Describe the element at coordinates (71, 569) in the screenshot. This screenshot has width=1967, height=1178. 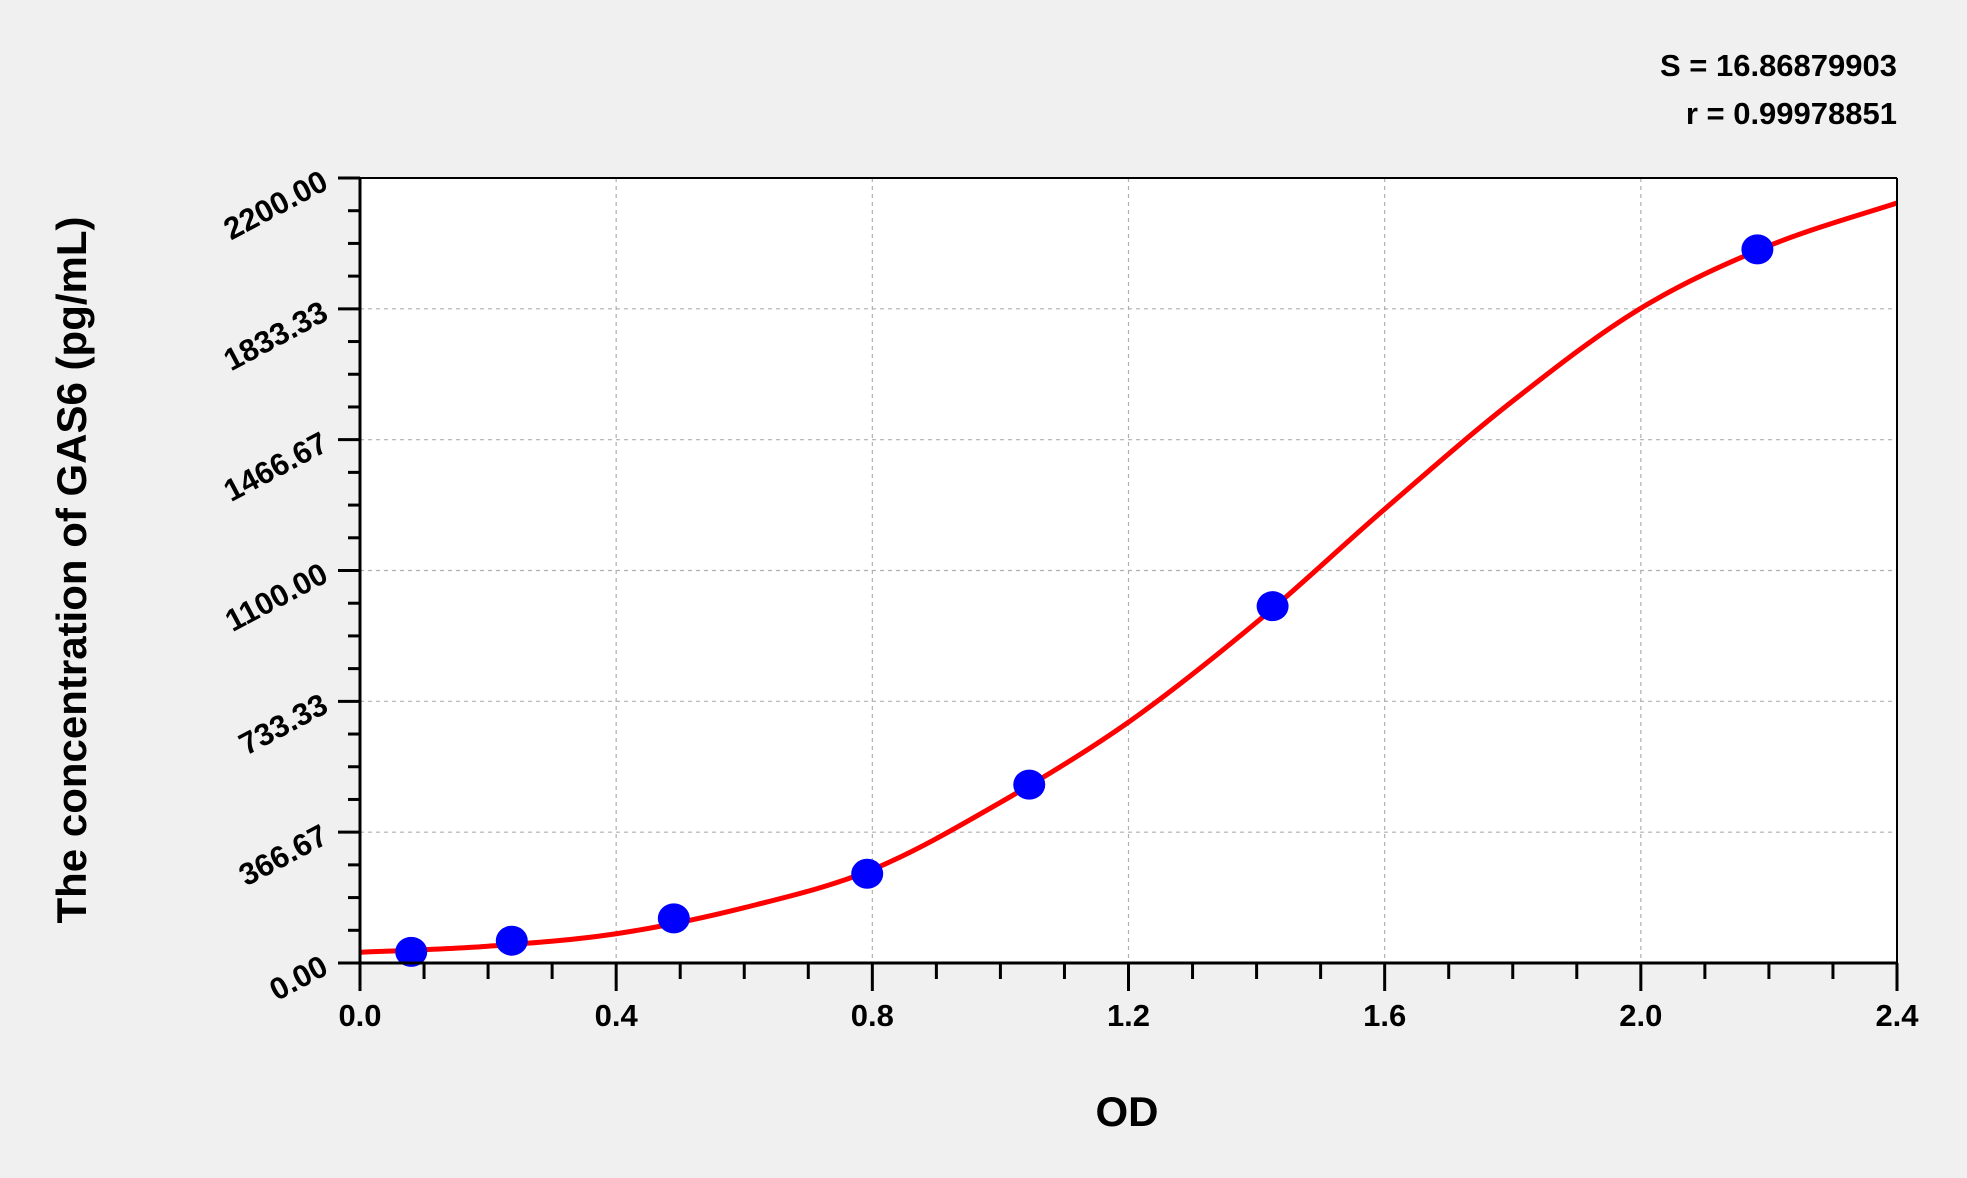
I see `y-axis-title: The concentration of GAS6 (pg/mL)` at that location.